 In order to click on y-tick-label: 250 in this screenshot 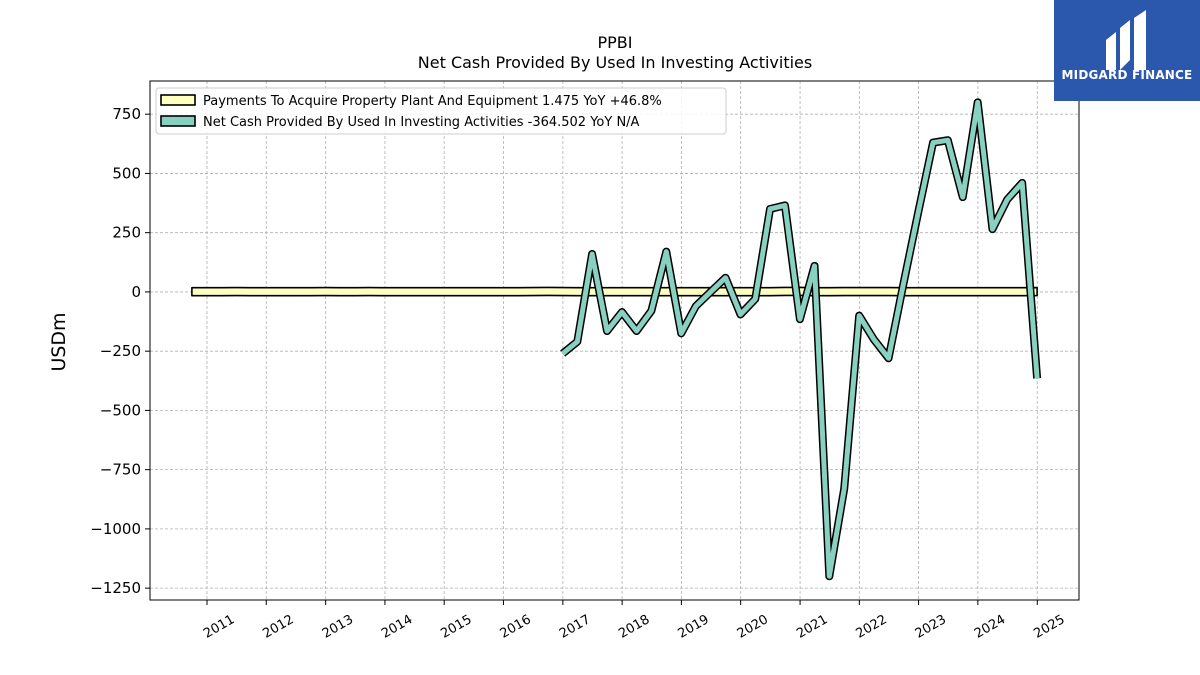, I will do `click(126, 233)`.